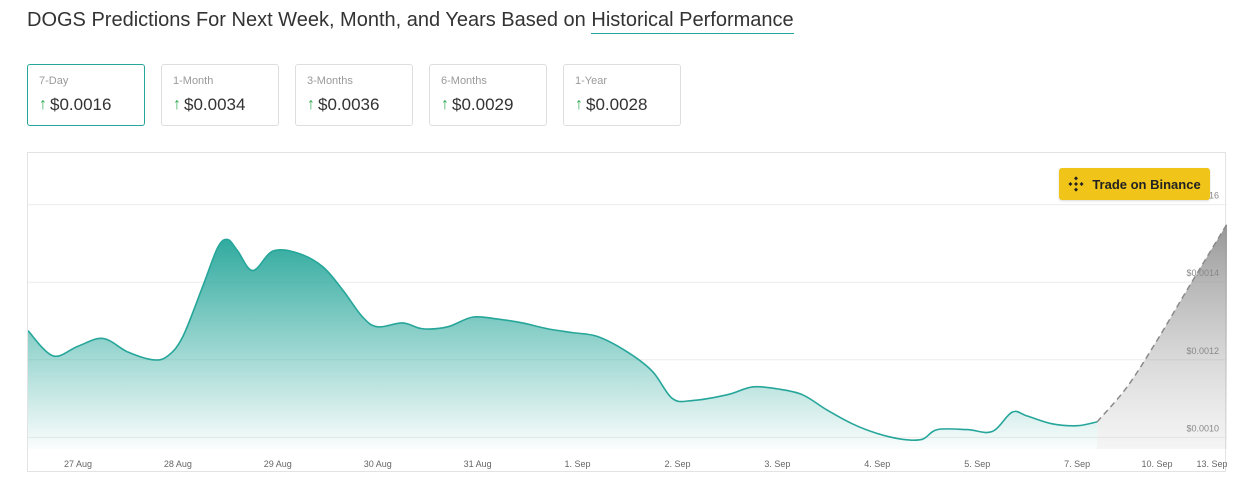  What do you see at coordinates (349, 104) in the screenshot?
I see `tab-value: $0.0036` at bounding box center [349, 104].